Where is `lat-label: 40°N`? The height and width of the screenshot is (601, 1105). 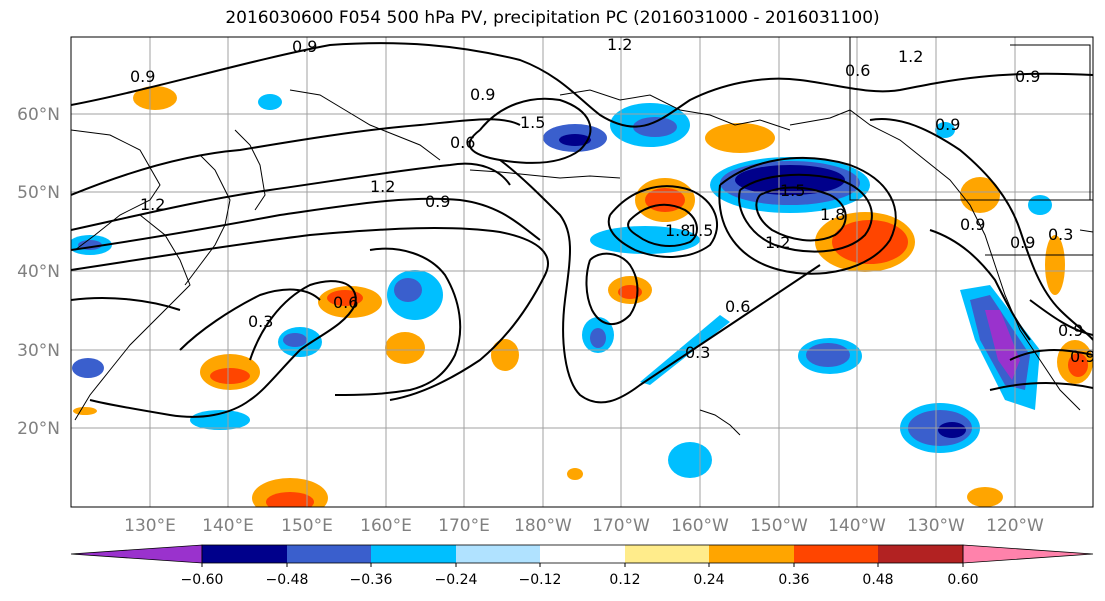 lat-label: 40°N is located at coordinates (38, 272).